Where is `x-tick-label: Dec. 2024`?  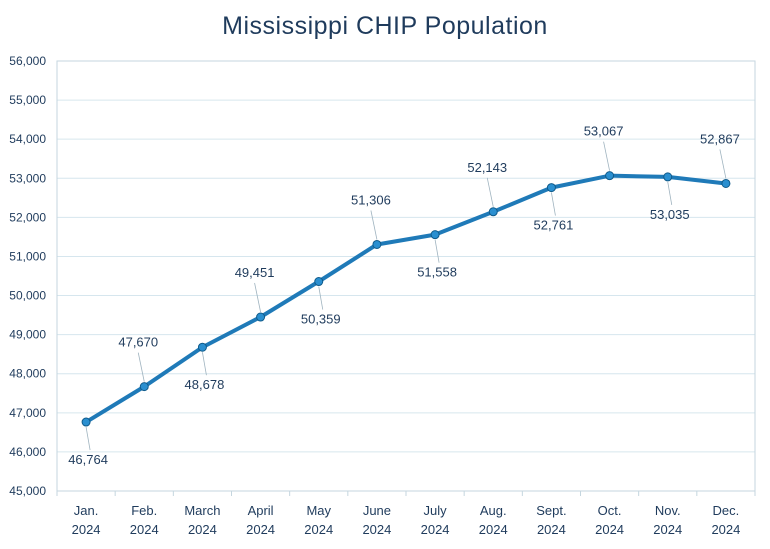
x-tick-label: Dec. 2024 is located at coordinates (725, 520).